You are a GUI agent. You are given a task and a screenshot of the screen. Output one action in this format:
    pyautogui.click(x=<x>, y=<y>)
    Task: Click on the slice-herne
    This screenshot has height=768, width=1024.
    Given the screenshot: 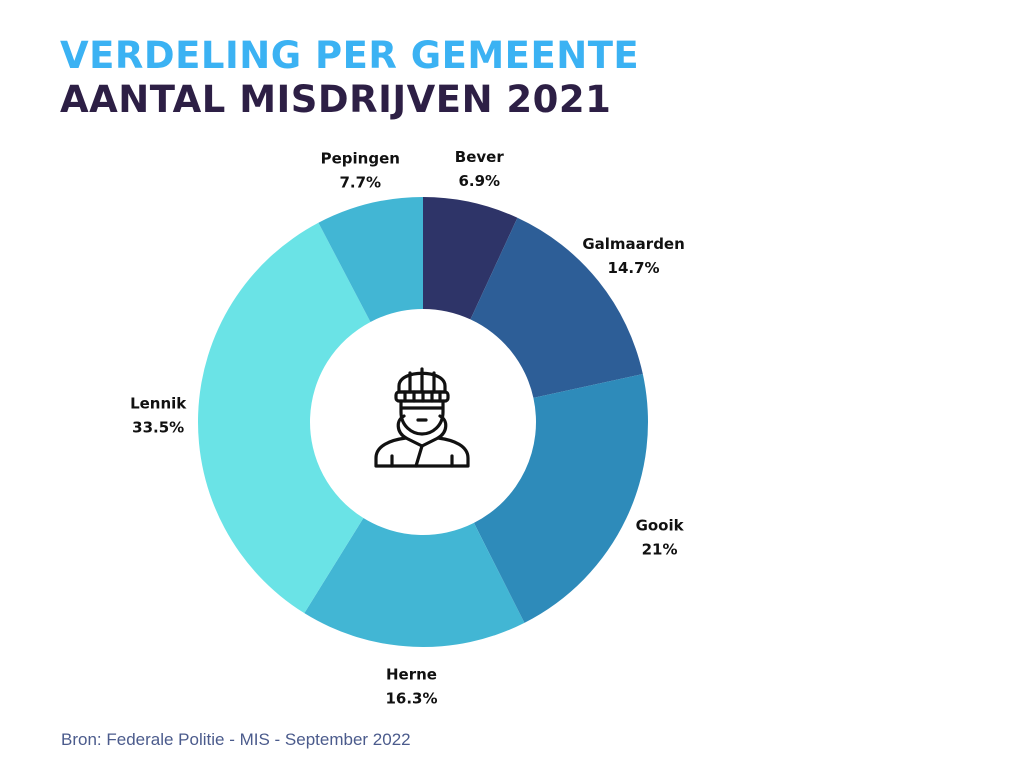 What is the action you would take?
    pyautogui.click(x=414, y=583)
    